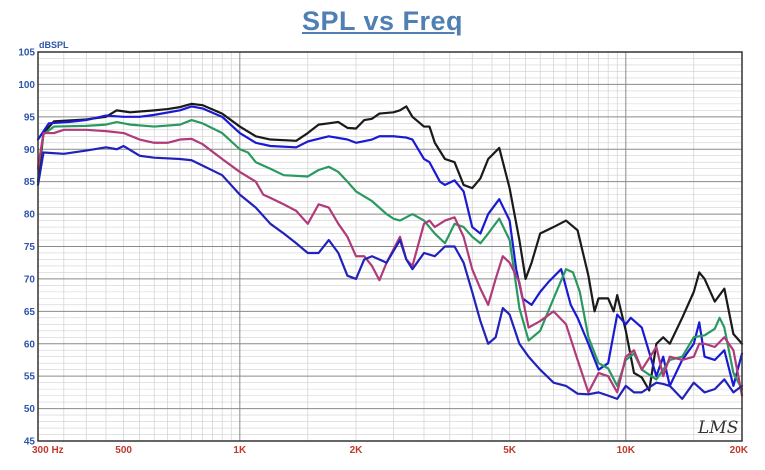 The height and width of the screenshot is (470, 765). What do you see at coordinates (626, 450) in the screenshot?
I see `x-tick-label: 10K` at bounding box center [626, 450].